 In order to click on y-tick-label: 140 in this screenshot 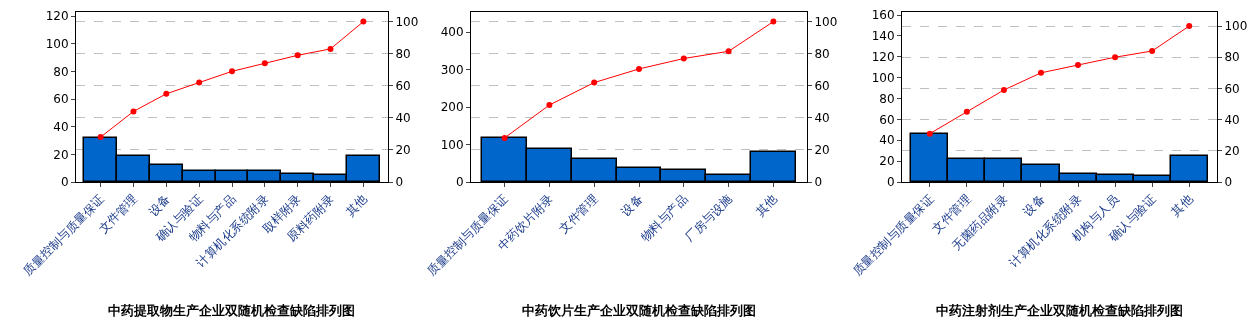, I will do `click(883, 36)`.